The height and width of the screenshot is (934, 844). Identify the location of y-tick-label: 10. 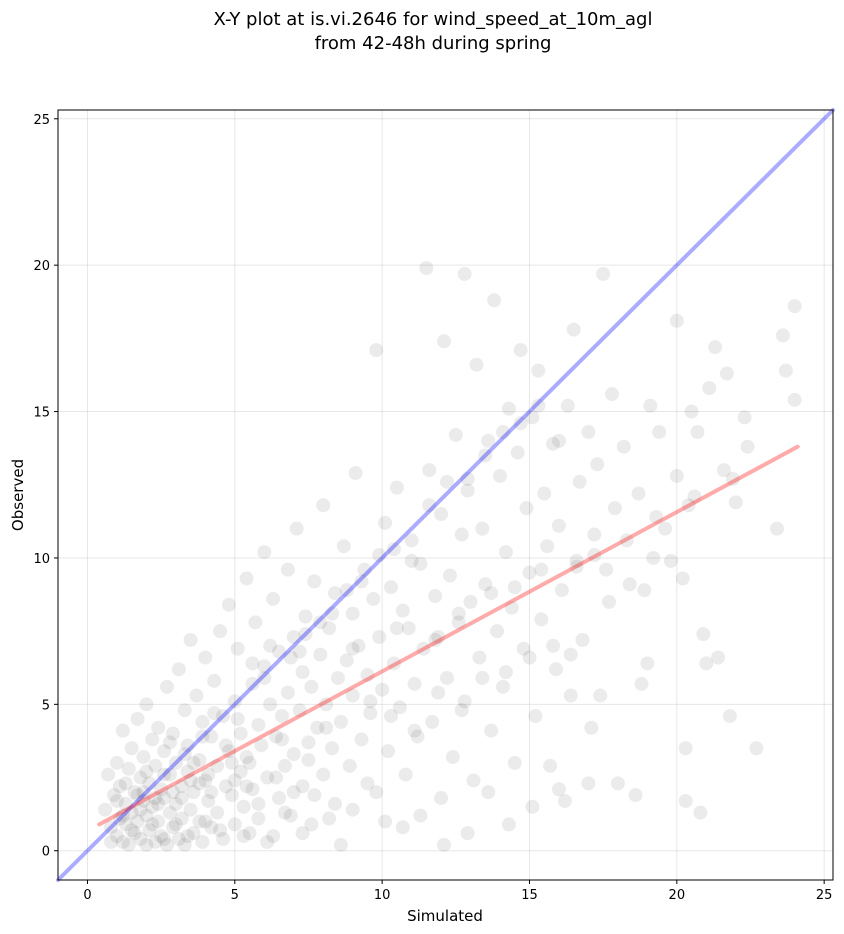
(41, 559).